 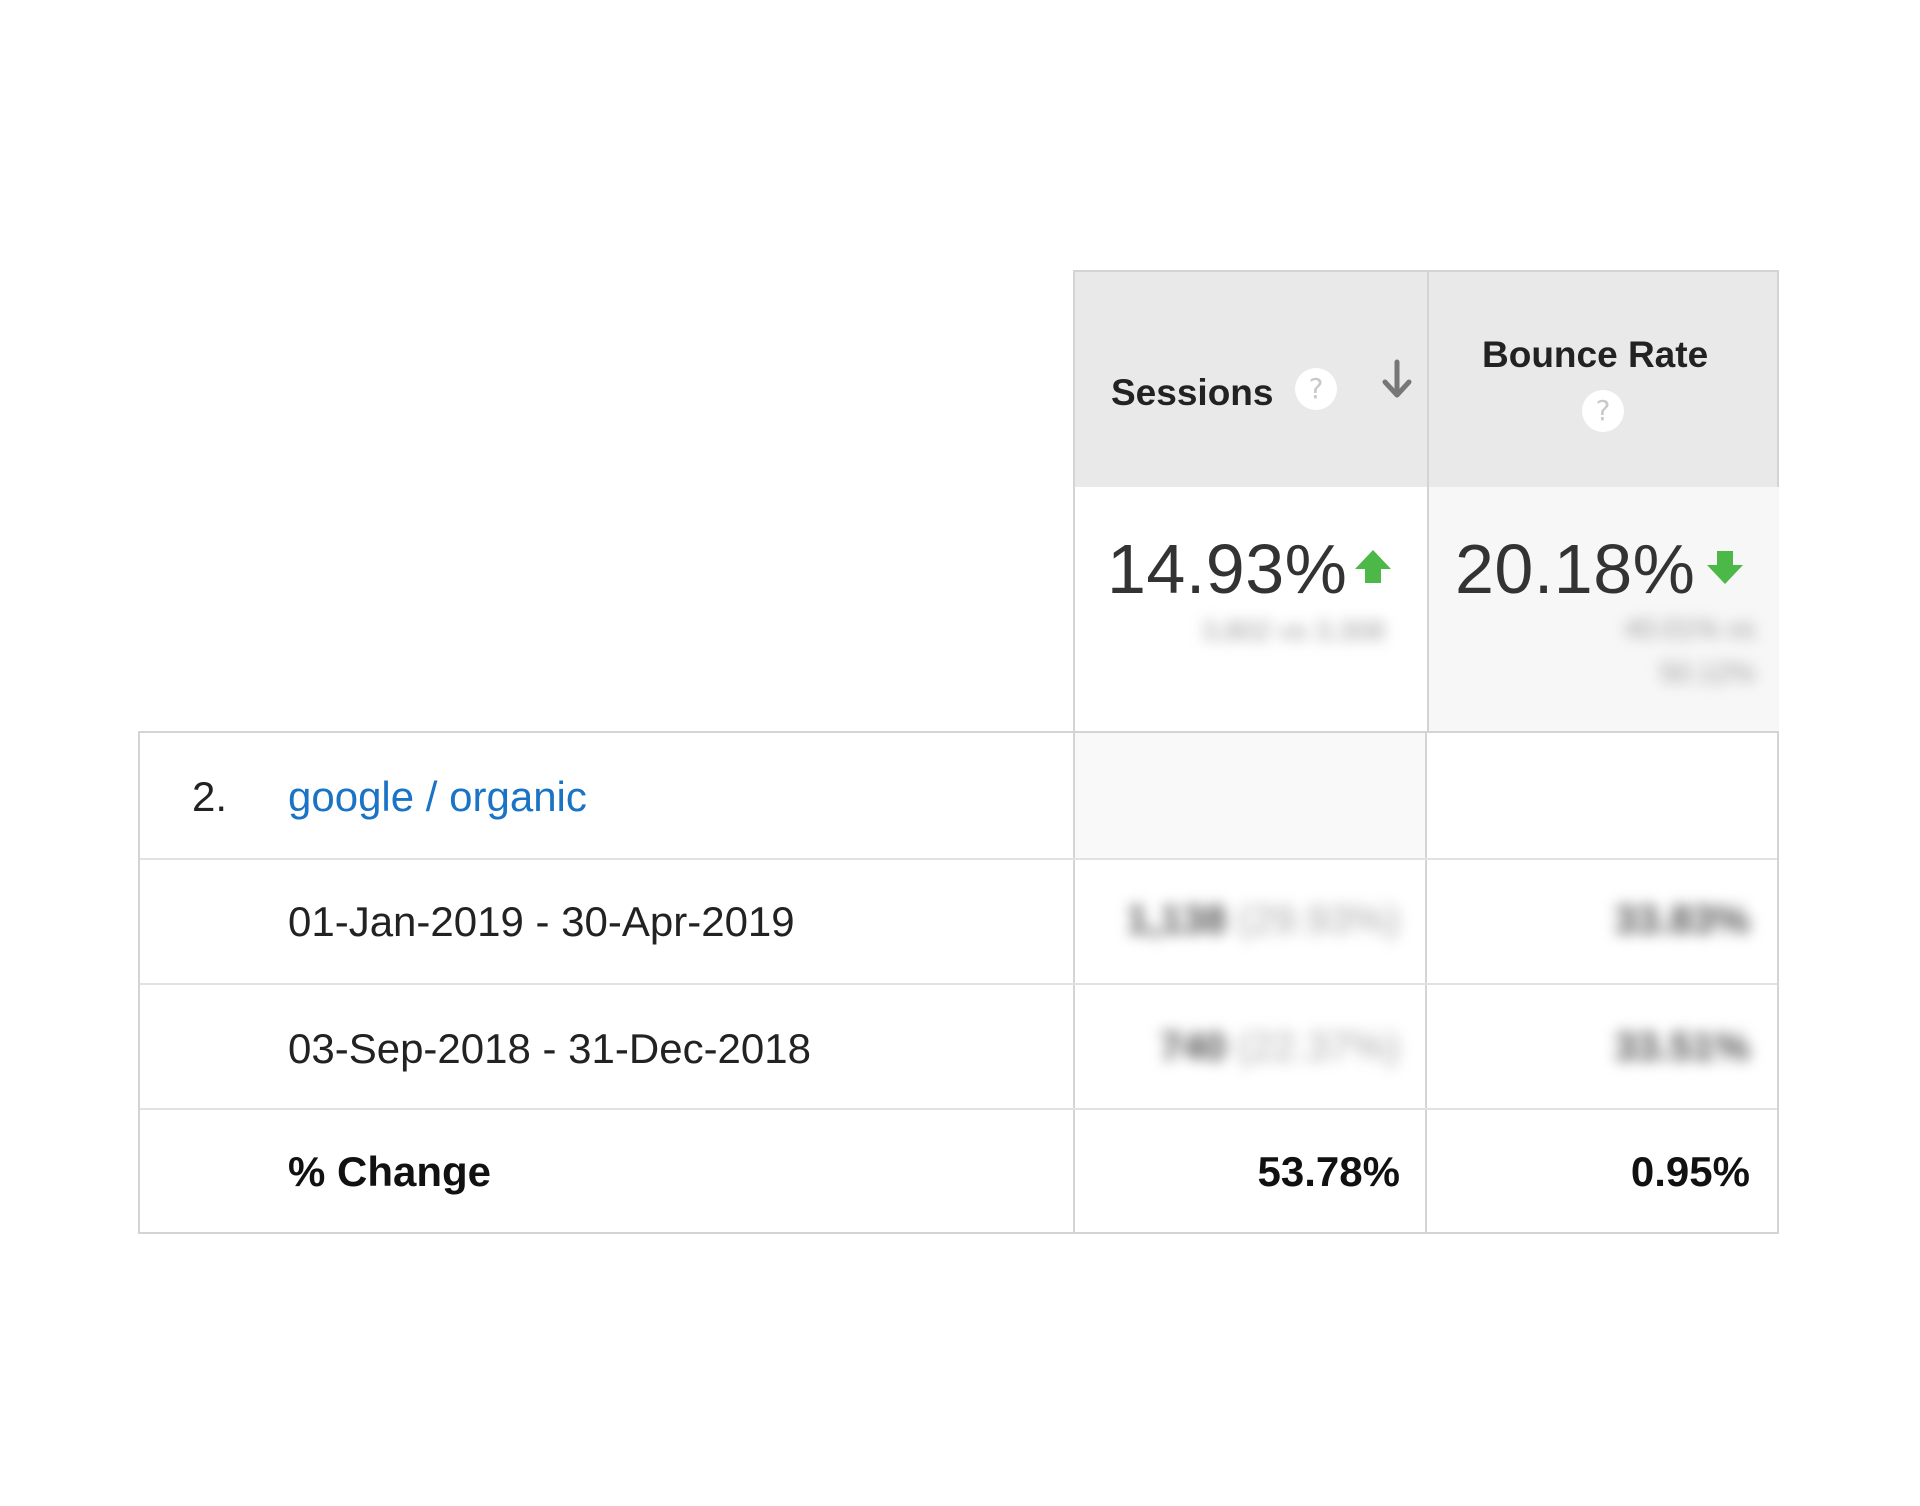 What do you see at coordinates (958, 1172) in the screenshot?
I see `change-row: % Change 53.78% 0.95%` at bounding box center [958, 1172].